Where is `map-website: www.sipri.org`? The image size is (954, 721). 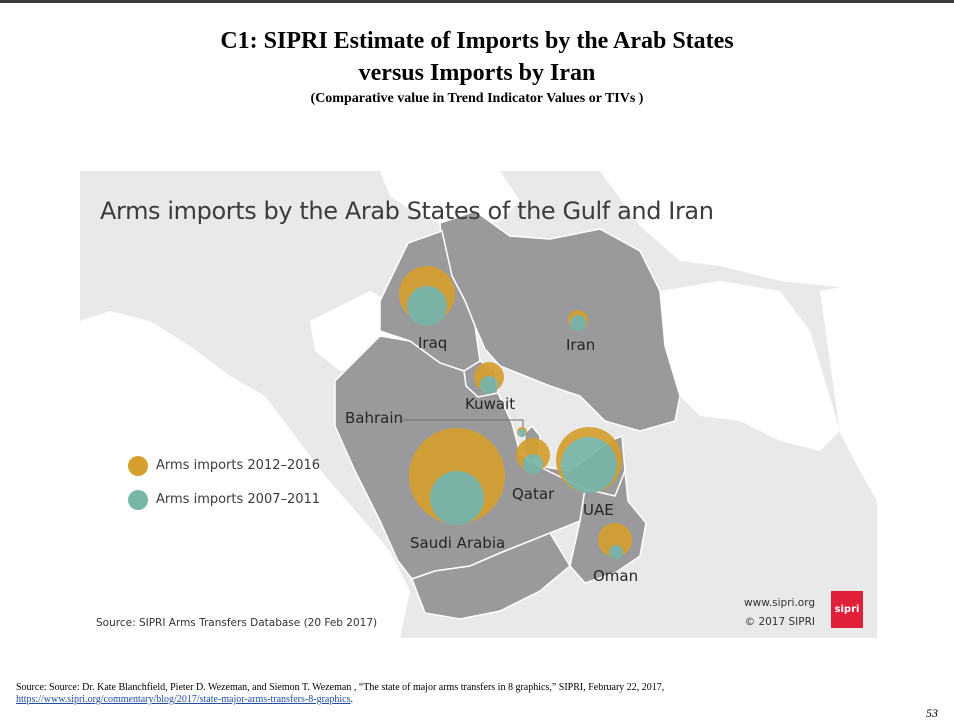 map-website: www.sipri.org is located at coordinates (779, 603).